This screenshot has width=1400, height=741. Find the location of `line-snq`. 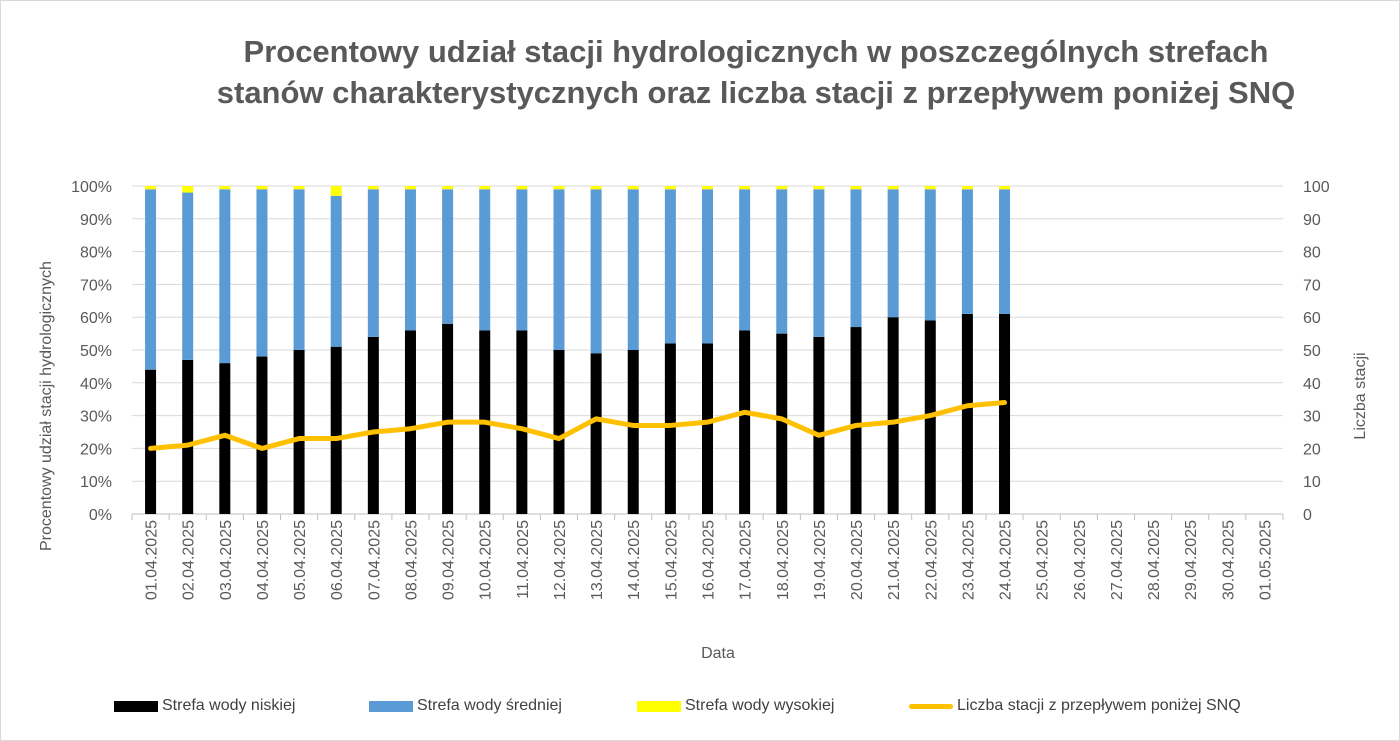

line-snq is located at coordinates (578, 425).